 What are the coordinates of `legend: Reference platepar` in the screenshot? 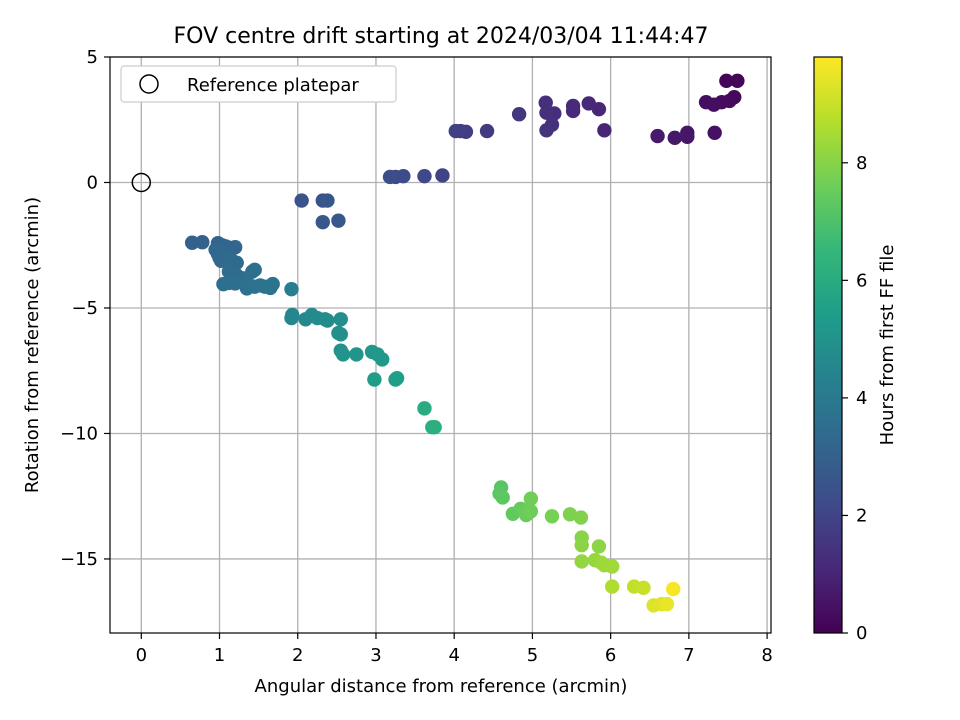 It's located at (258, 84).